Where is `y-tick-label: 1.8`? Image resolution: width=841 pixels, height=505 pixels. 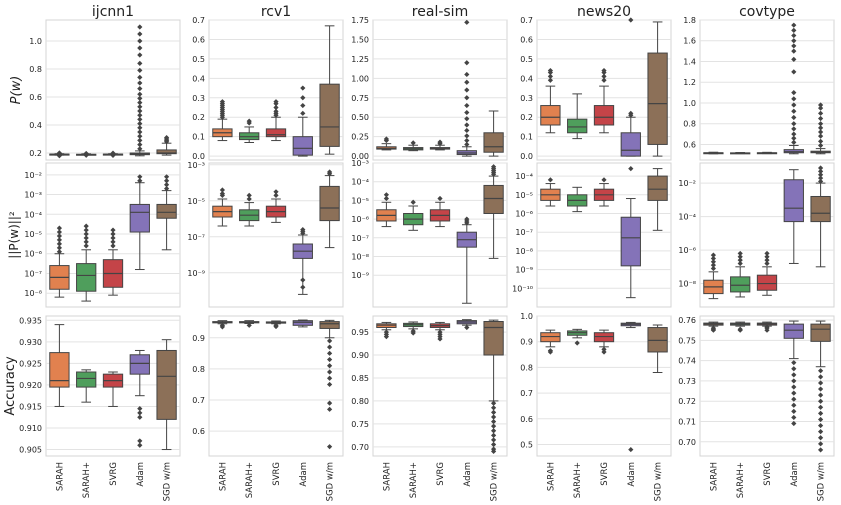
y-tick-label: 1.8 is located at coordinates (689, 20).